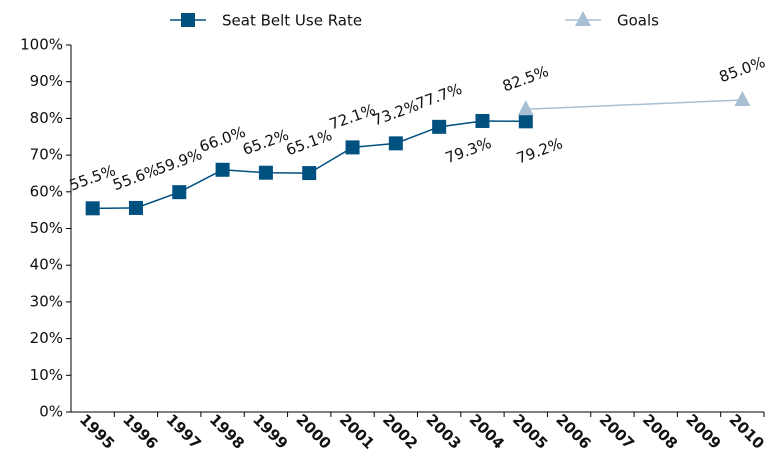 The width and height of the screenshot is (775, 472). I want to click on x-tick-label: 2001, so click(357, 432).